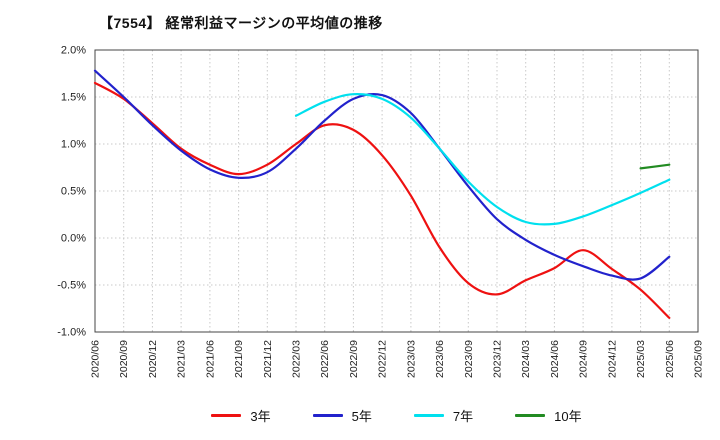 This screenshot has width=720, height=440. I want to click on x-tick-label: 2022/09, so click(354, 359).